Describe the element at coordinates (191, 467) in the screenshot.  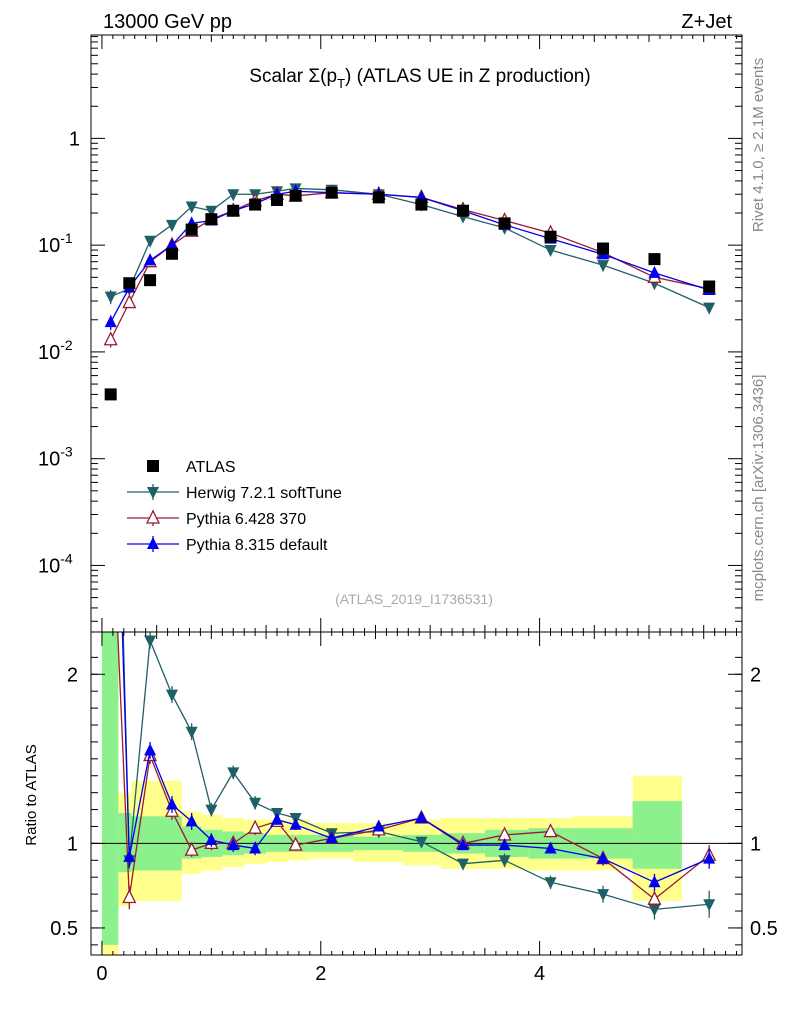
I see `legend-entry: ATLAS` at that location.